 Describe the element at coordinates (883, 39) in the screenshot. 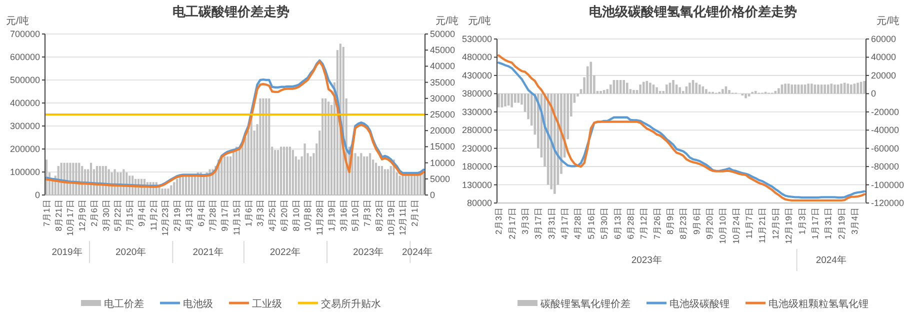

I see `y2-tick-label: 60000` at that location.